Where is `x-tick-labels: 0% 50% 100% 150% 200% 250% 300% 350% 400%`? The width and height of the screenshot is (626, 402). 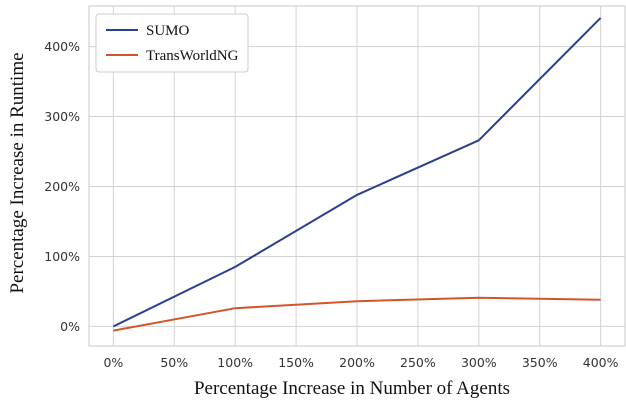 x-tick-labels: 0% 50% 100% 150% 200% 250% 300% 350% 400% is located at coordinates (360, 362).